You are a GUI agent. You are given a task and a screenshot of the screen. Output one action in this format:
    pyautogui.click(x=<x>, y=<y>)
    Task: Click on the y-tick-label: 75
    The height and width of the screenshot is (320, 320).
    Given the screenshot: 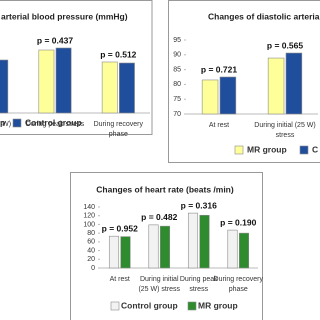 What is the action you would take?
    pyautogui.click(x=177, y=99)
    